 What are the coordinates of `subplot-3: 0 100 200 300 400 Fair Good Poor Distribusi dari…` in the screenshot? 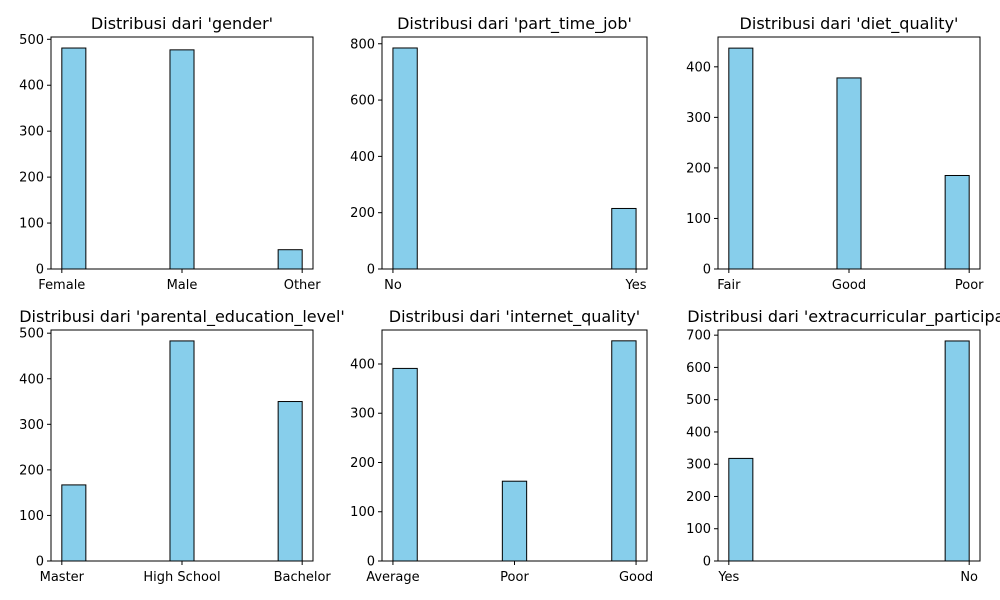 It's located at (835, 153).